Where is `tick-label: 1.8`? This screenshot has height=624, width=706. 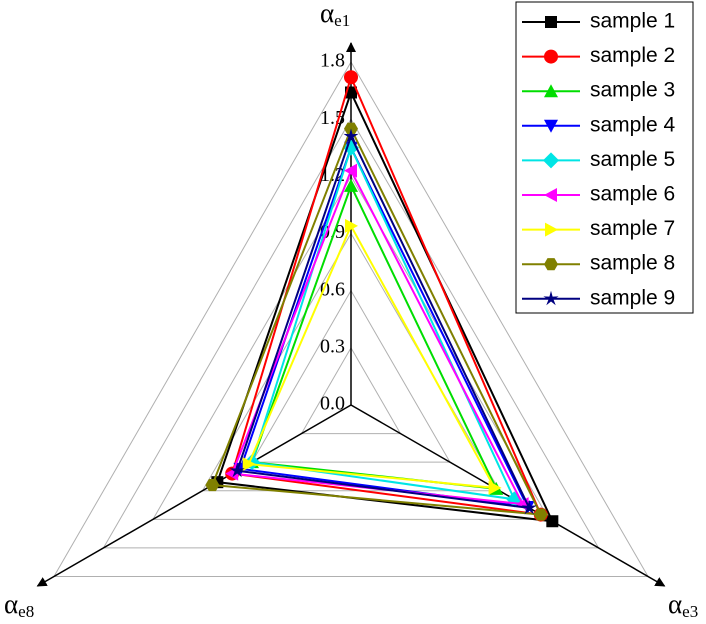 tick-label: 1.8 is located at coordinates (332, 61).